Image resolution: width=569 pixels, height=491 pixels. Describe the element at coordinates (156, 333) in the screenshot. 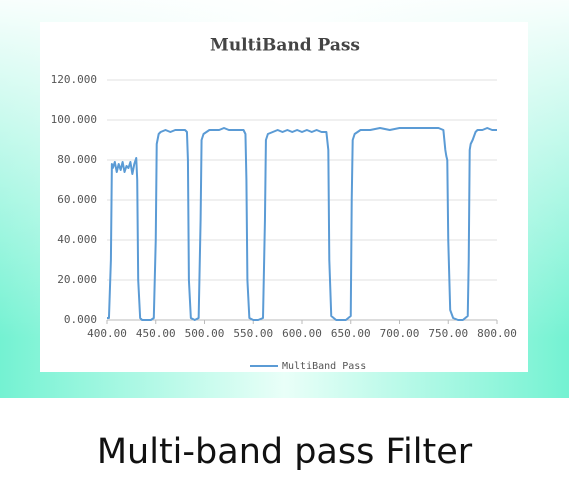

I see `x-tick-label: 450.00` at that location.